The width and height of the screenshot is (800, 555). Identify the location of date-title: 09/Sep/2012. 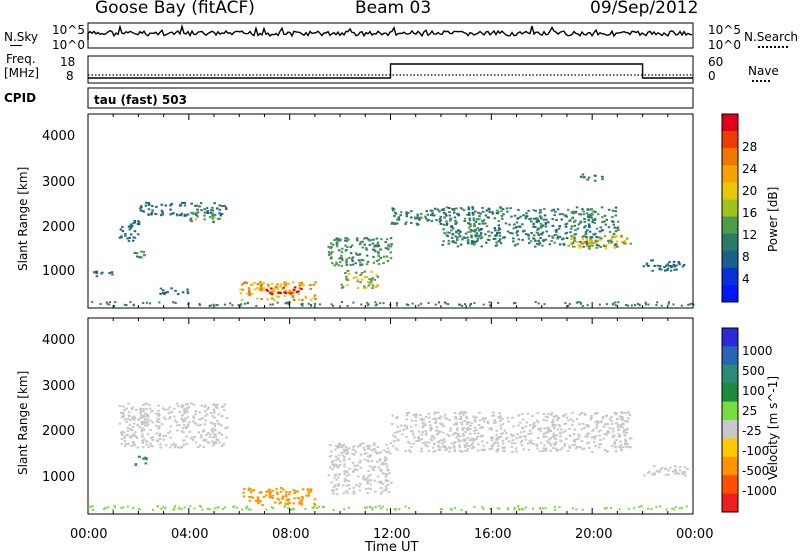
(644, 9).